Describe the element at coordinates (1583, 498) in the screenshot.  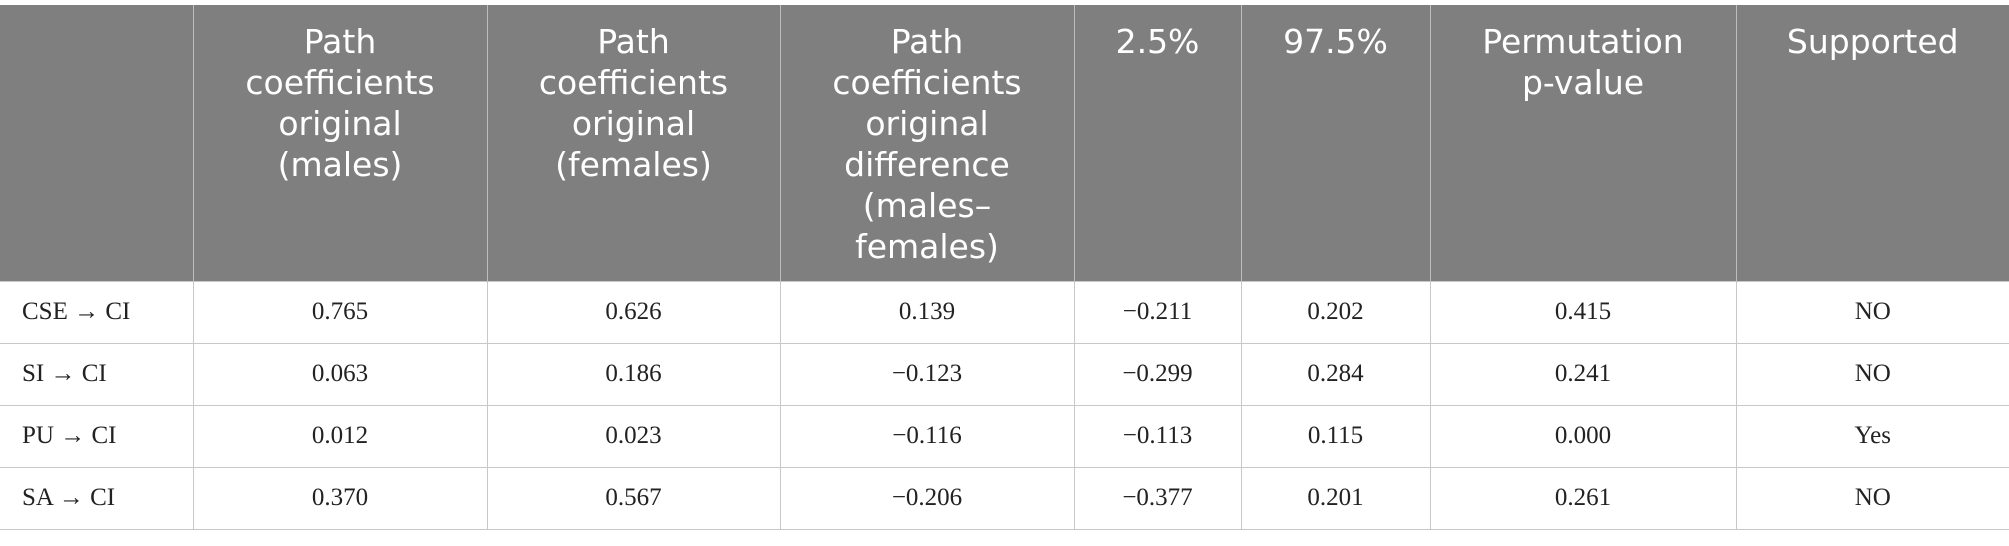
I see `cell: 0.261` at that location.